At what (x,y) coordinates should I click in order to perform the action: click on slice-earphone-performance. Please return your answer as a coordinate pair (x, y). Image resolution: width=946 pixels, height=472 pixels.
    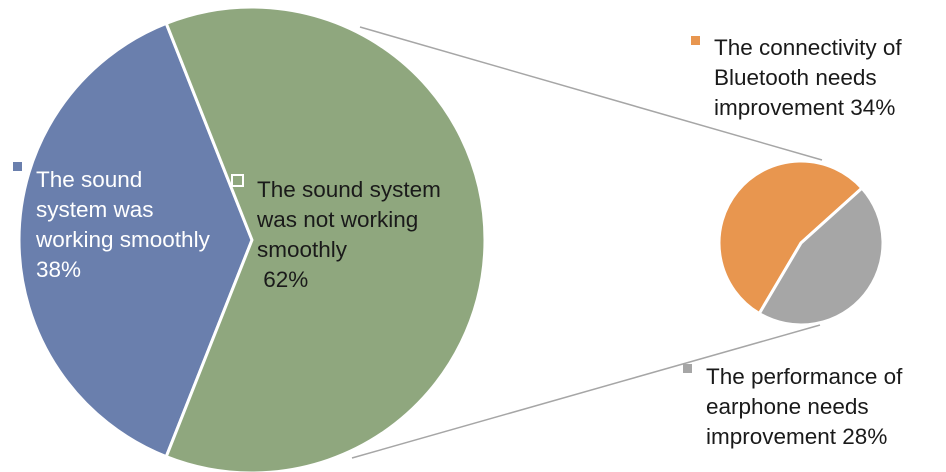
    Looking at the image, I should click on (821, 256).